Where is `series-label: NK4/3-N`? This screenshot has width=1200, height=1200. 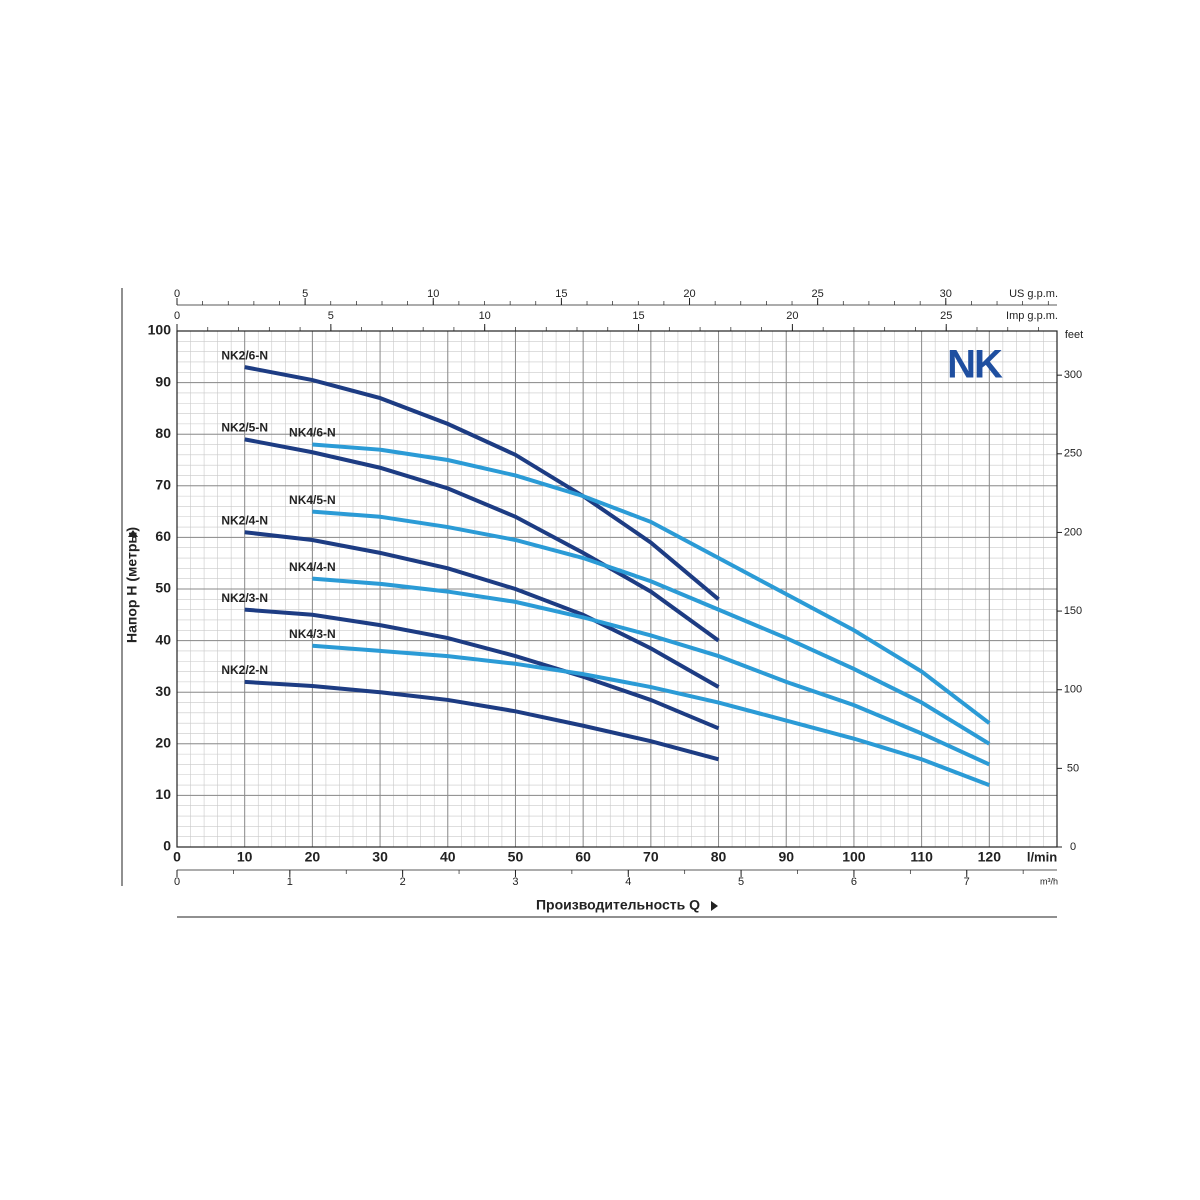 series-label: NK4/3-N is located at coordinates (312, 634).